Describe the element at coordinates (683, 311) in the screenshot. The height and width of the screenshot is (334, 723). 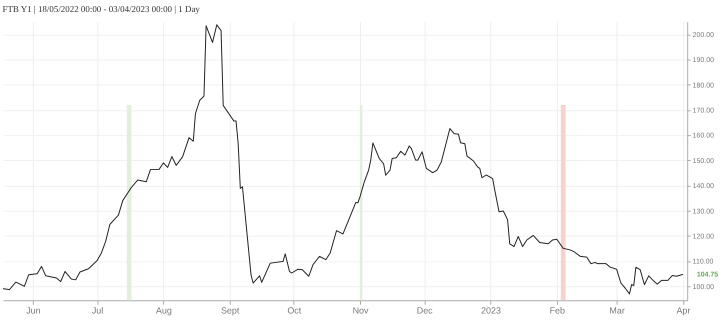
I see `x-tick-label: Apr` at that location.